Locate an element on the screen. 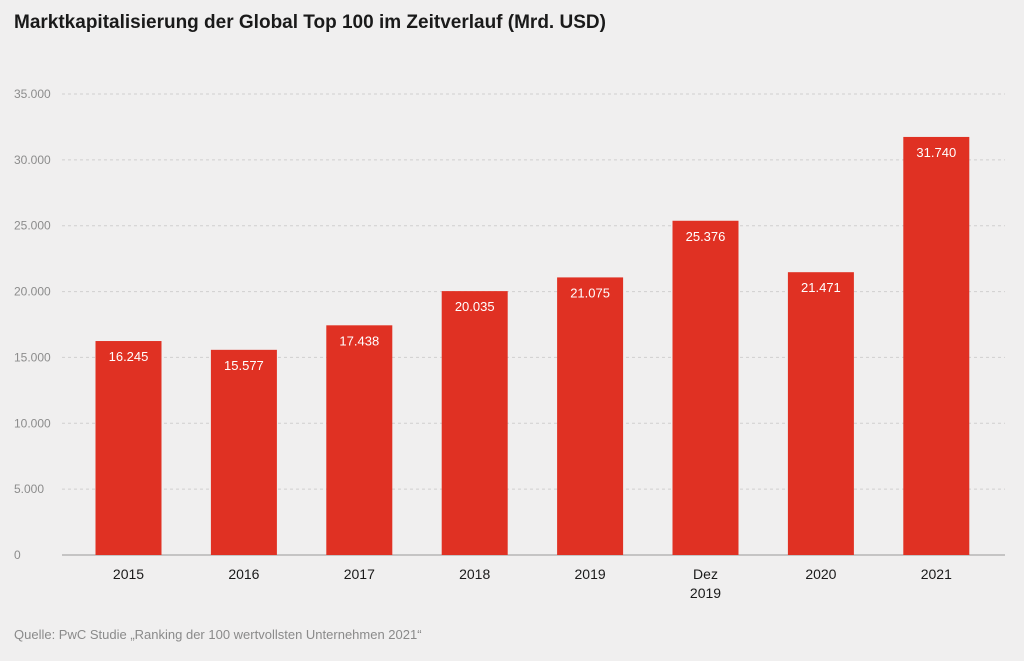  y-tick-label: 20.000 is located at coordinates (32, 292).